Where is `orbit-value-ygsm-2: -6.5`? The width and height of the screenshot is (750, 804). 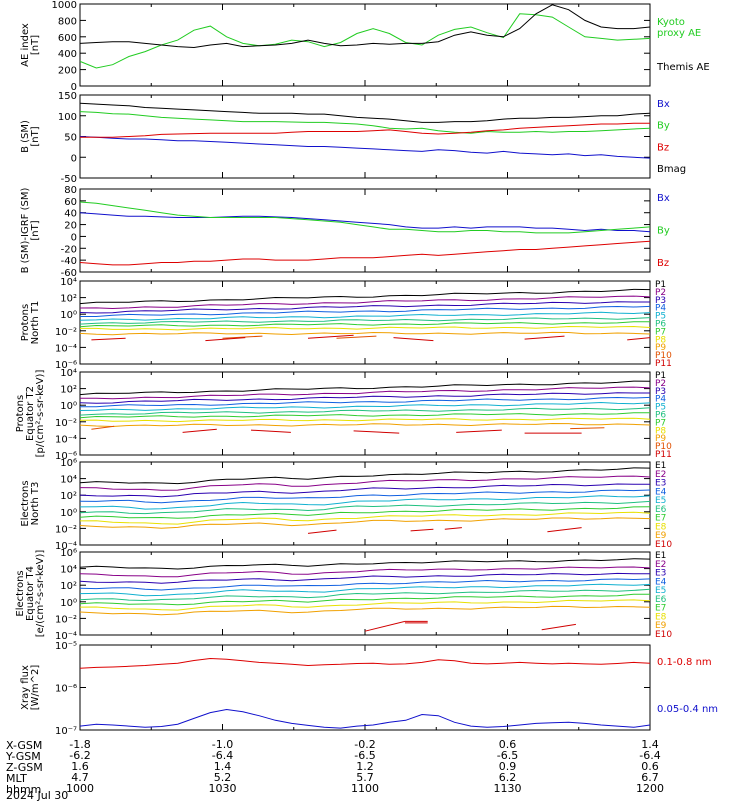 orbit-value-ygsm-2: -6.5 is located at coordinates (364, 755).